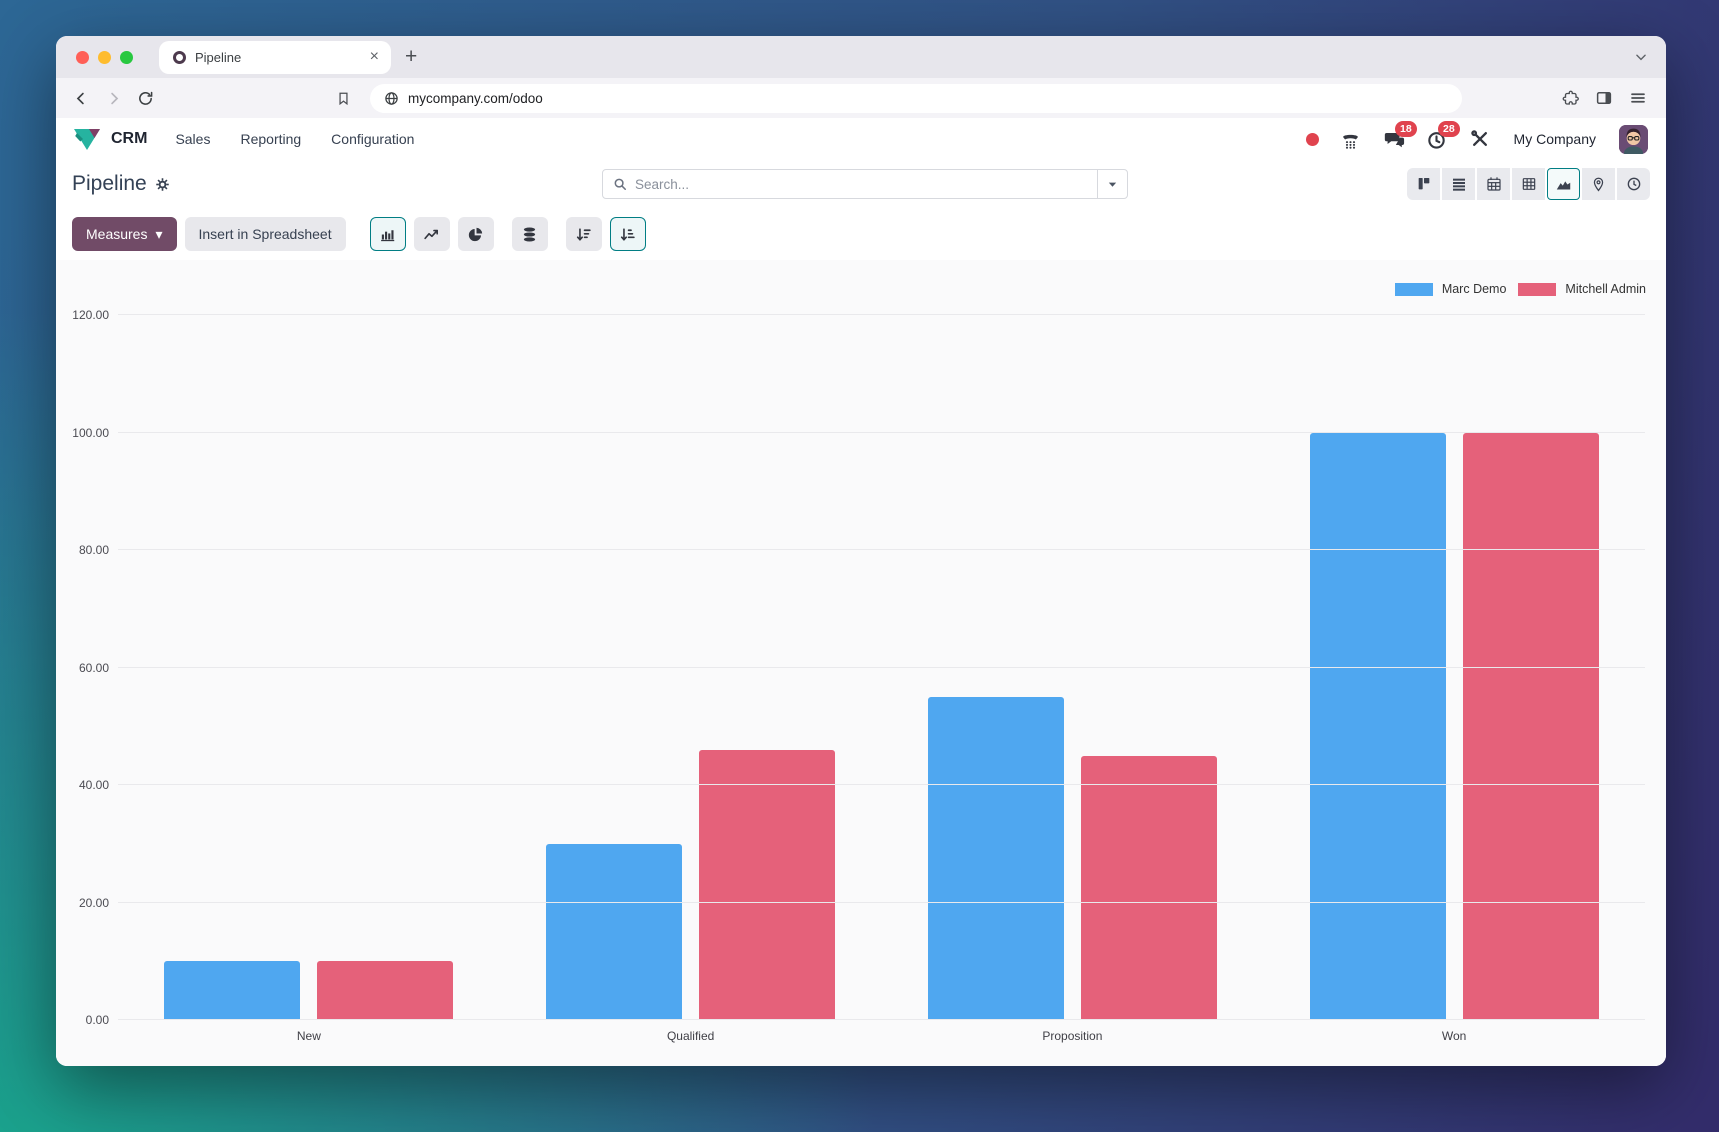 This screenshot has width=1719, height=1132. I want to click on settings-gear-icon, so click(162, 184).